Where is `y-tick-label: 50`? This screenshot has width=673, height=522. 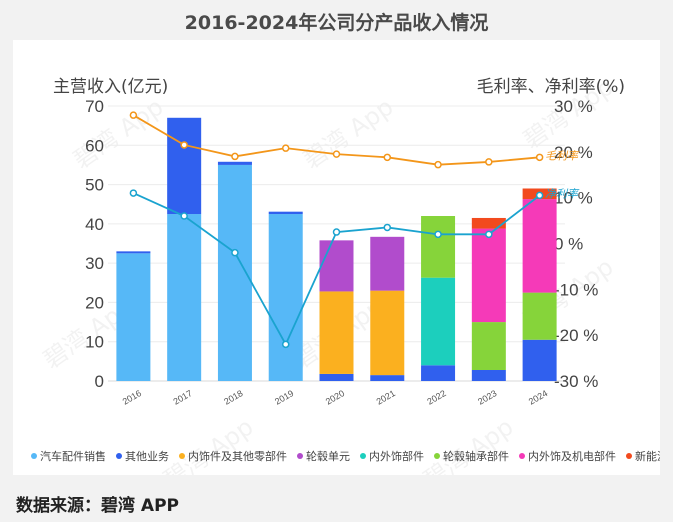 y-tick-label: 50 is located at coordinates (94, 185).